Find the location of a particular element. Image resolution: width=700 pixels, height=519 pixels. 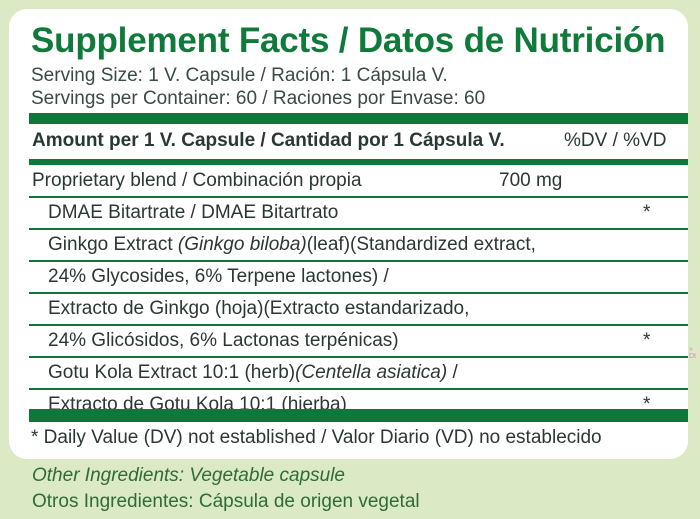

ingredient-text: DMAE Bitartrate / DMAE Bitartrato is located at coordinates (193, 212).